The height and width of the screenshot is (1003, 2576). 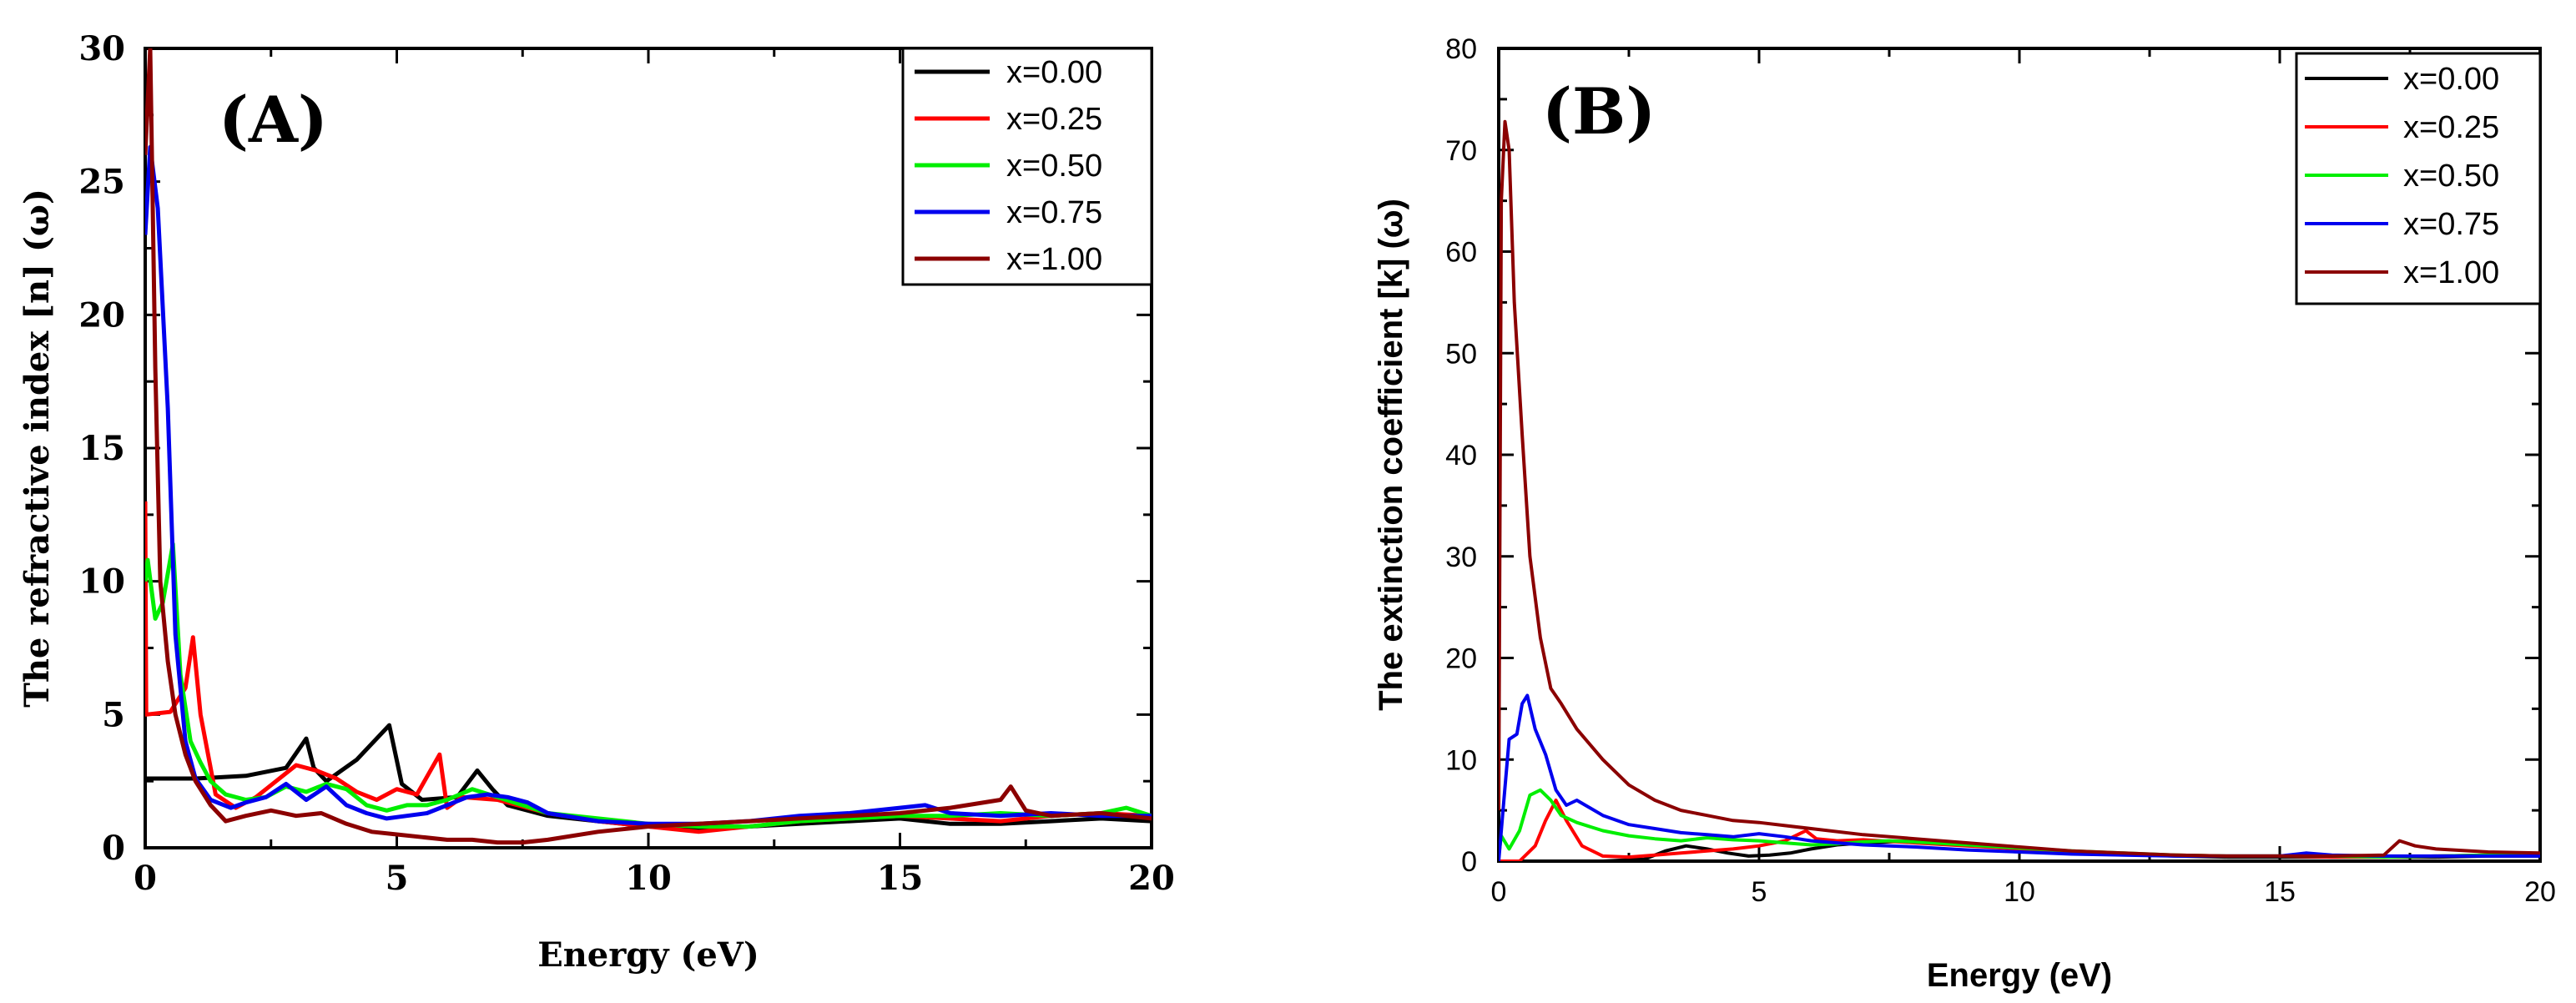 I want to click on legend-frame-b, so click(x=2418, y=178).